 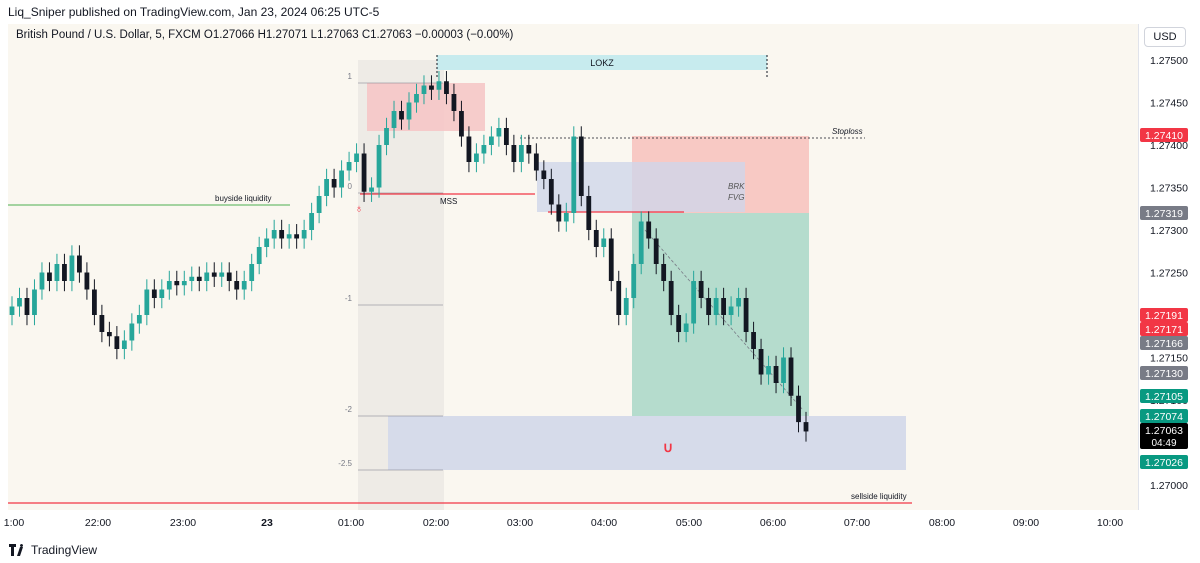 What do you see at coordinates (600, 549) in the screenshot?
I see `footer` at bounding box center [600, 549].